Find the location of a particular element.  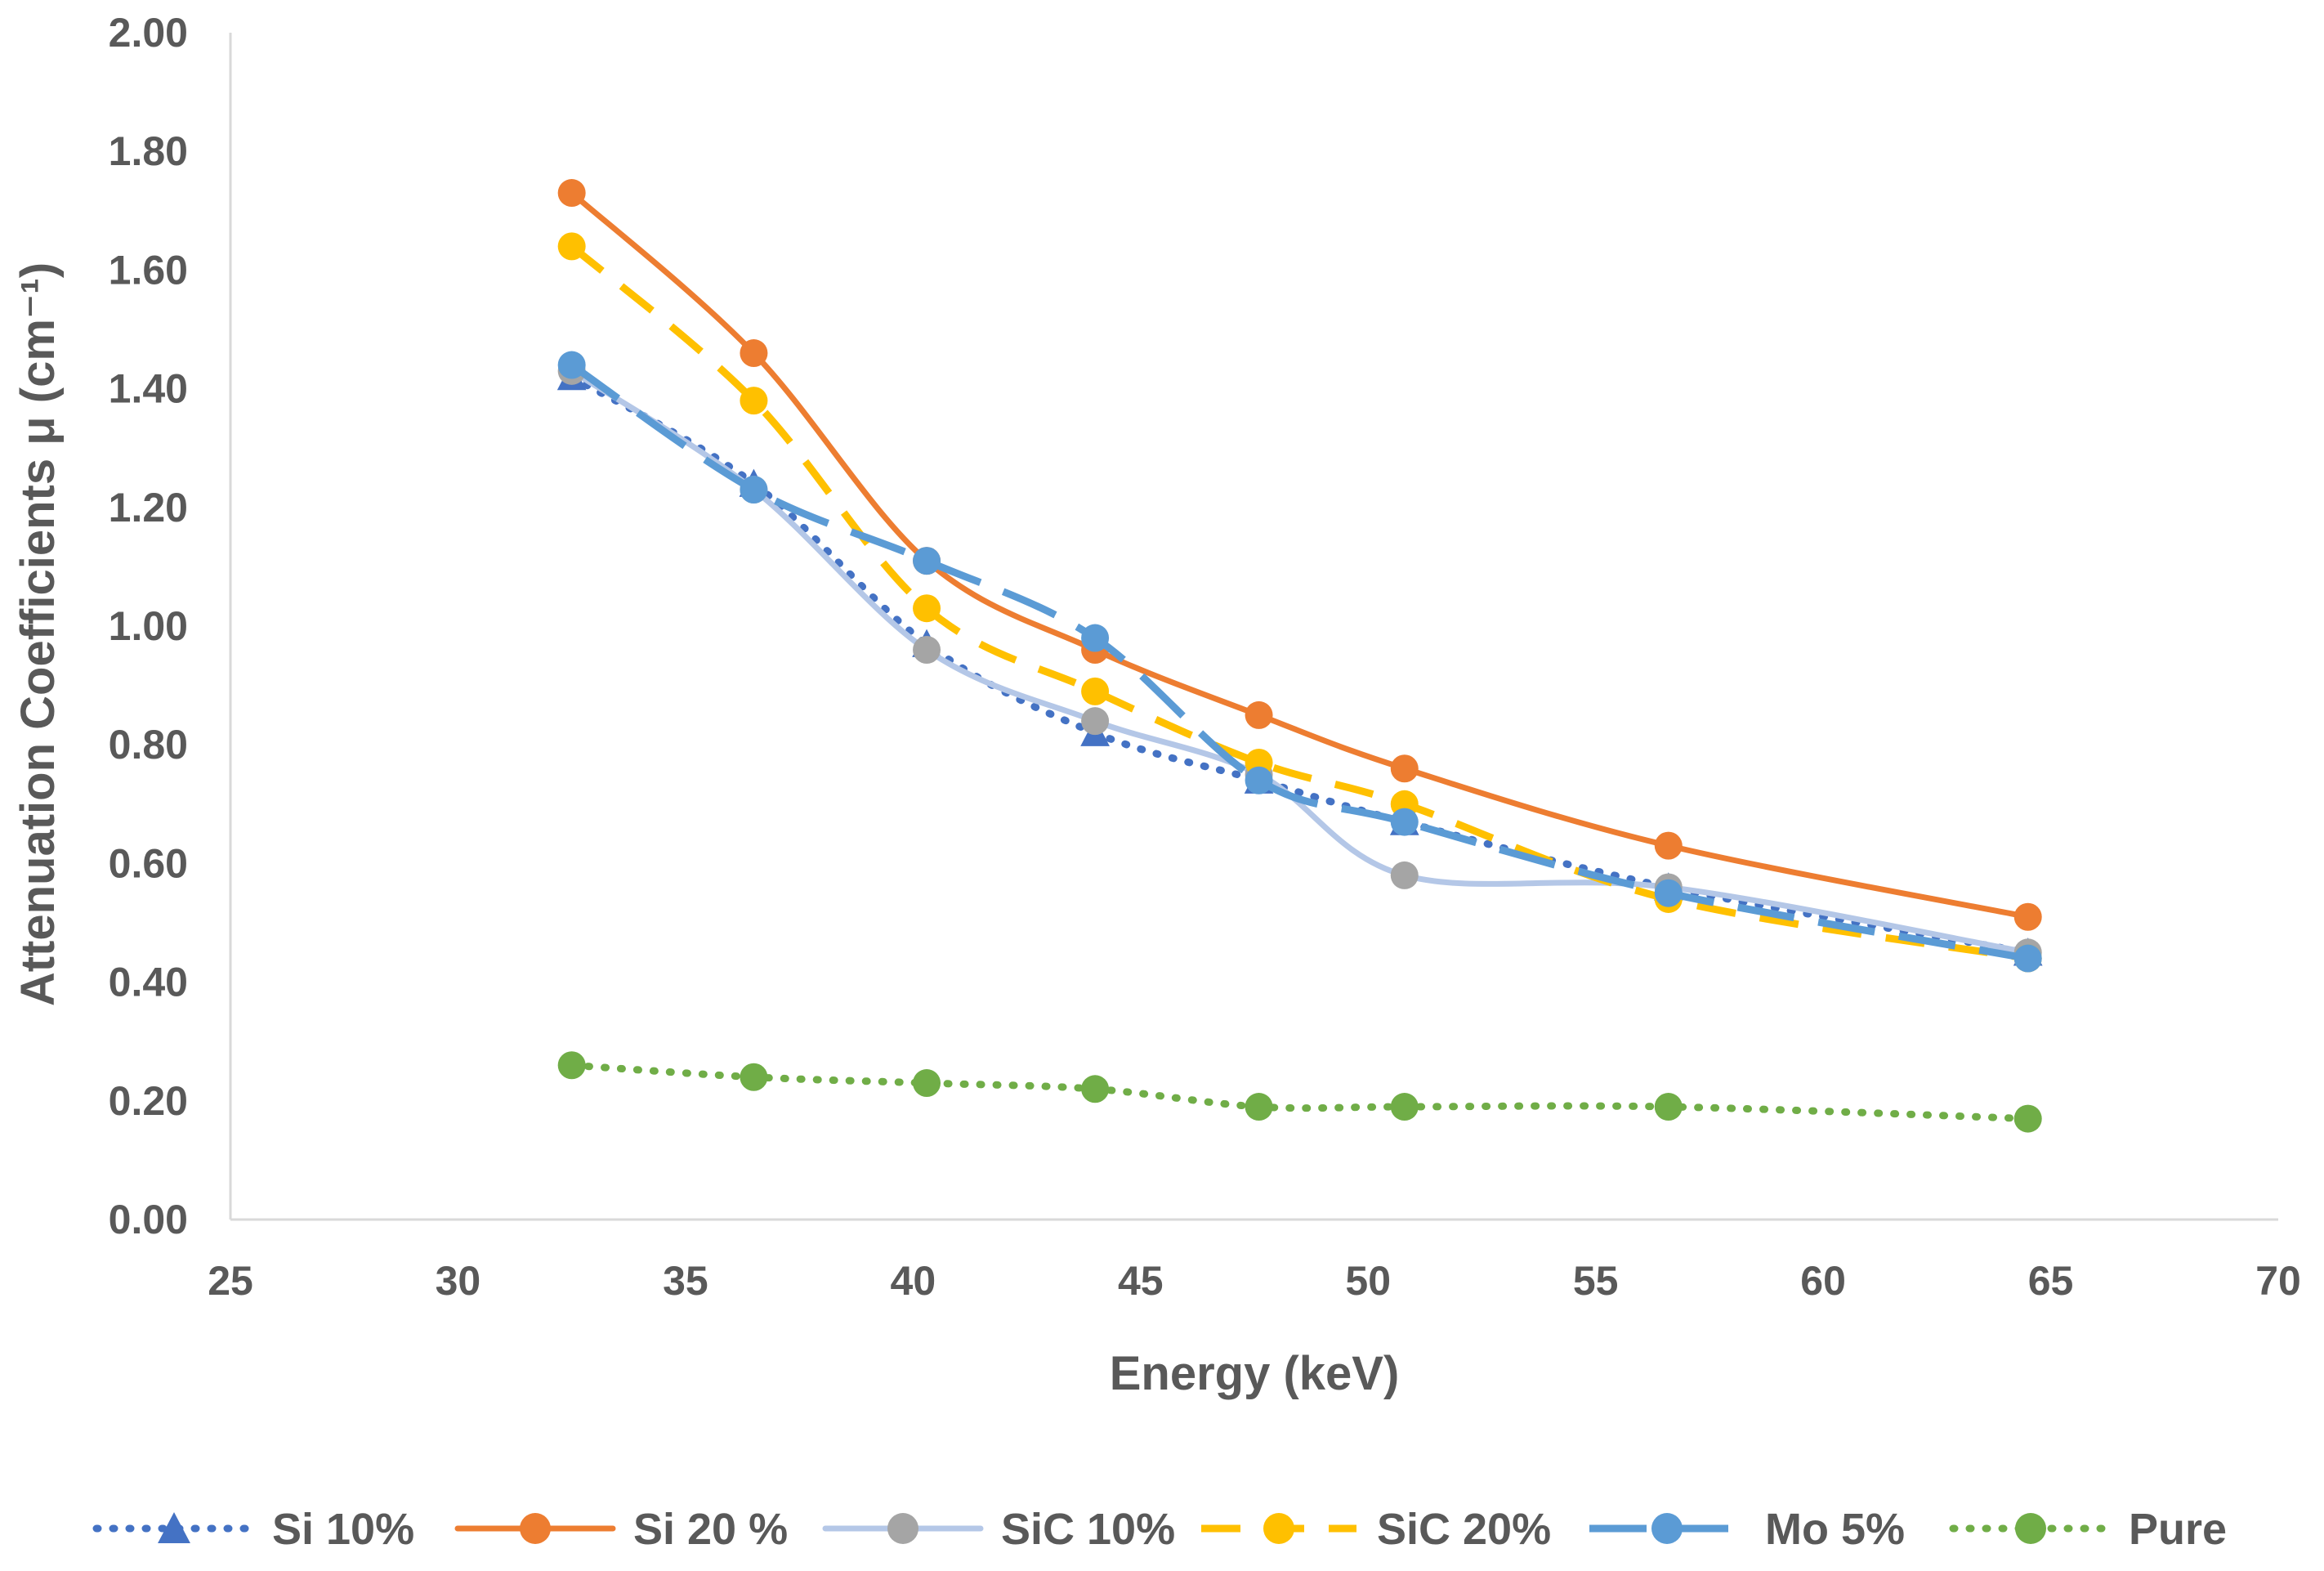

legend-item: Mo 5% is located at coordinates (1747, 1529).